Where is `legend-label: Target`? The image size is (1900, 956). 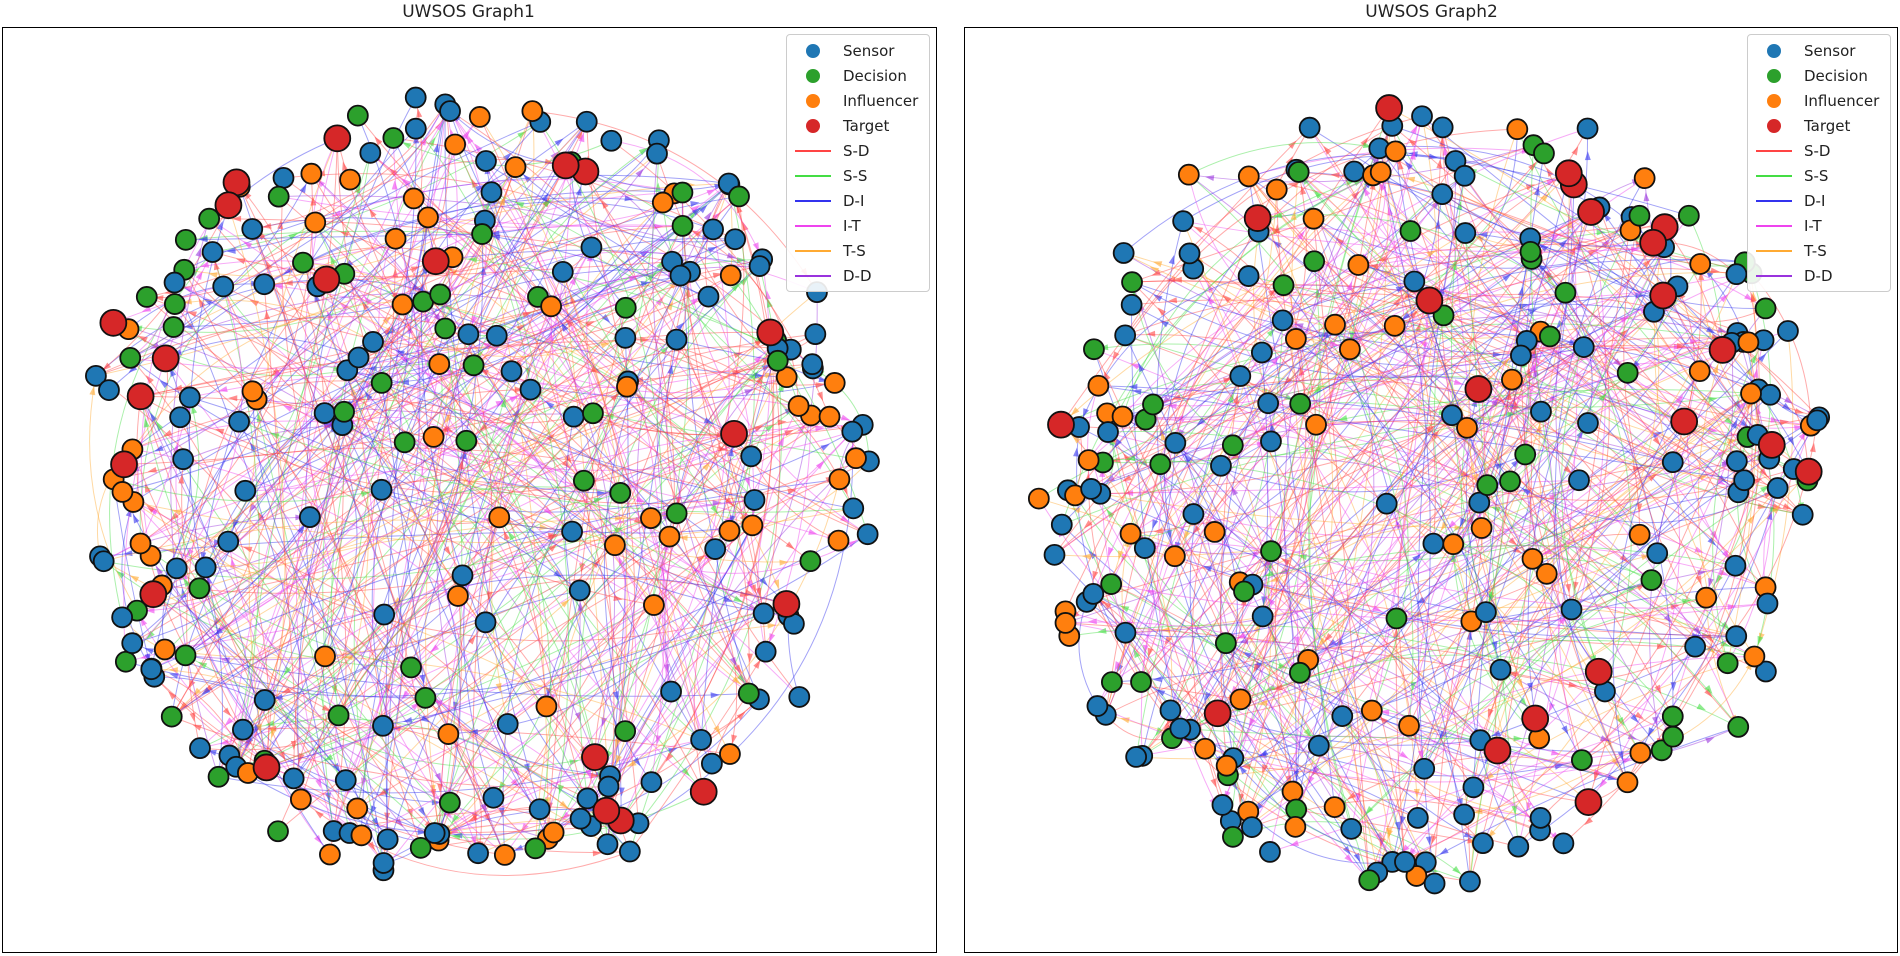 legend-label: Target is located at coordinates (866, 125).